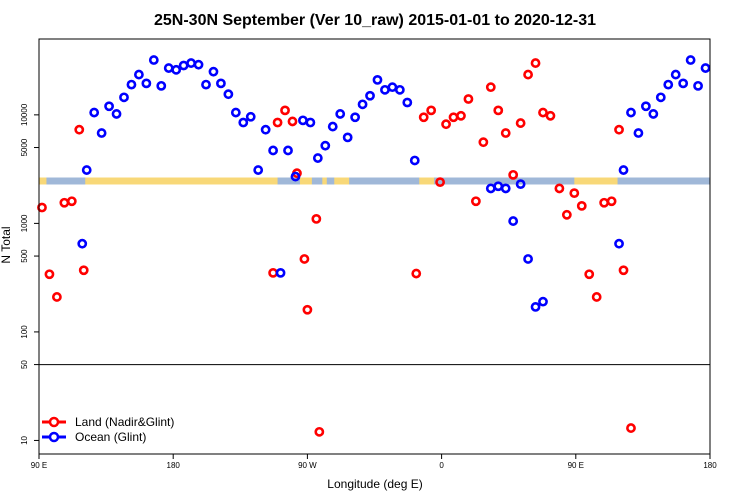  I want to click on y-tick-label: 100, so click(24, 332).